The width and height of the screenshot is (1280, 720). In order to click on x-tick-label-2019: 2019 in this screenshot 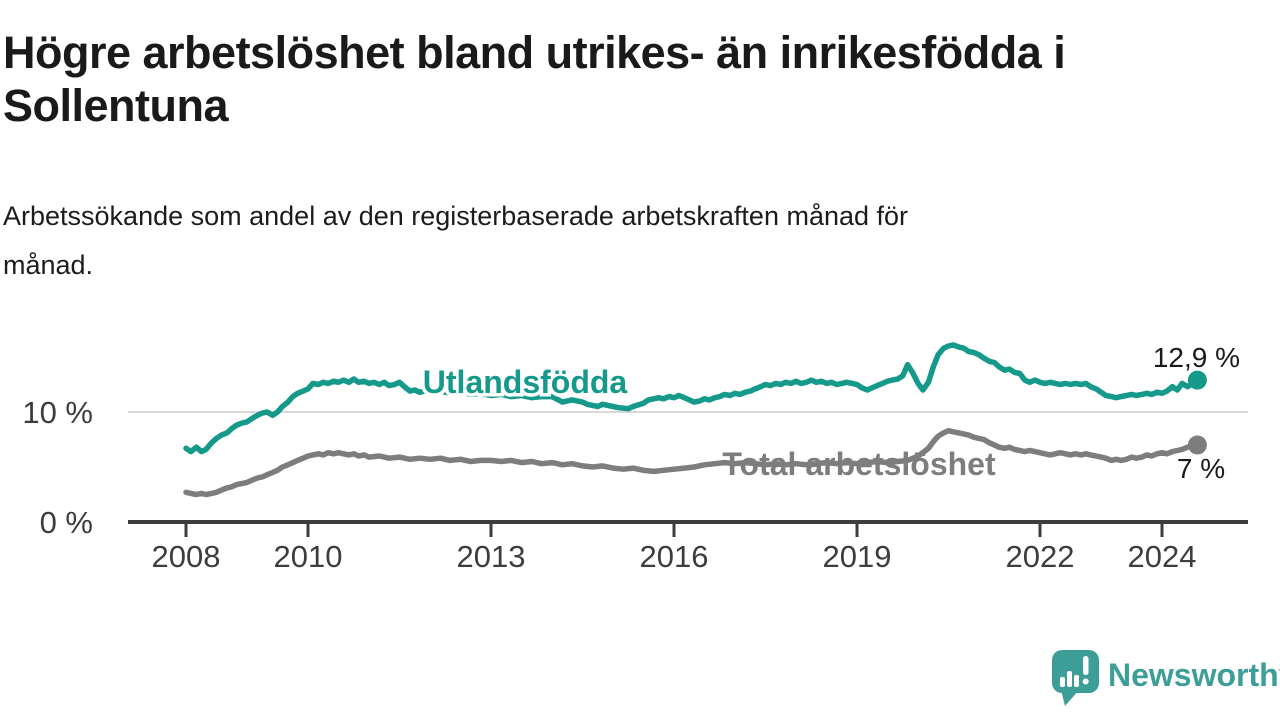, I will do `click(857, 556)`.